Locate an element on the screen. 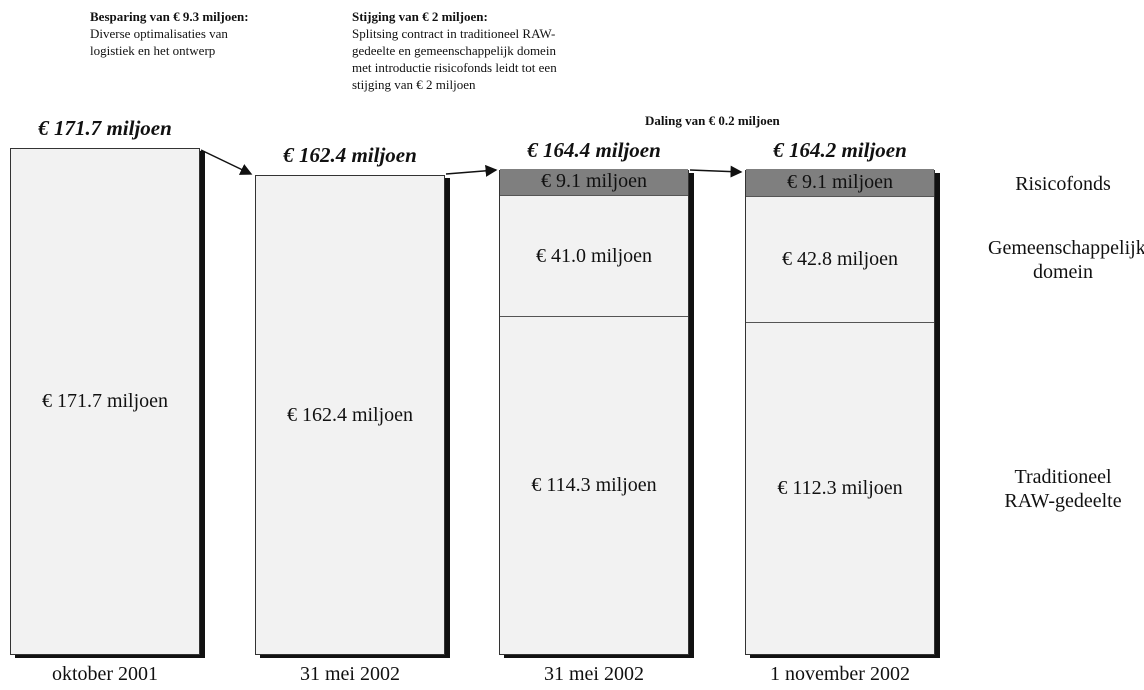 This screenshot has height=690, width=1144. annotation-title: Stijging van € 2 miljoen: is located at coordinates (420, 16).